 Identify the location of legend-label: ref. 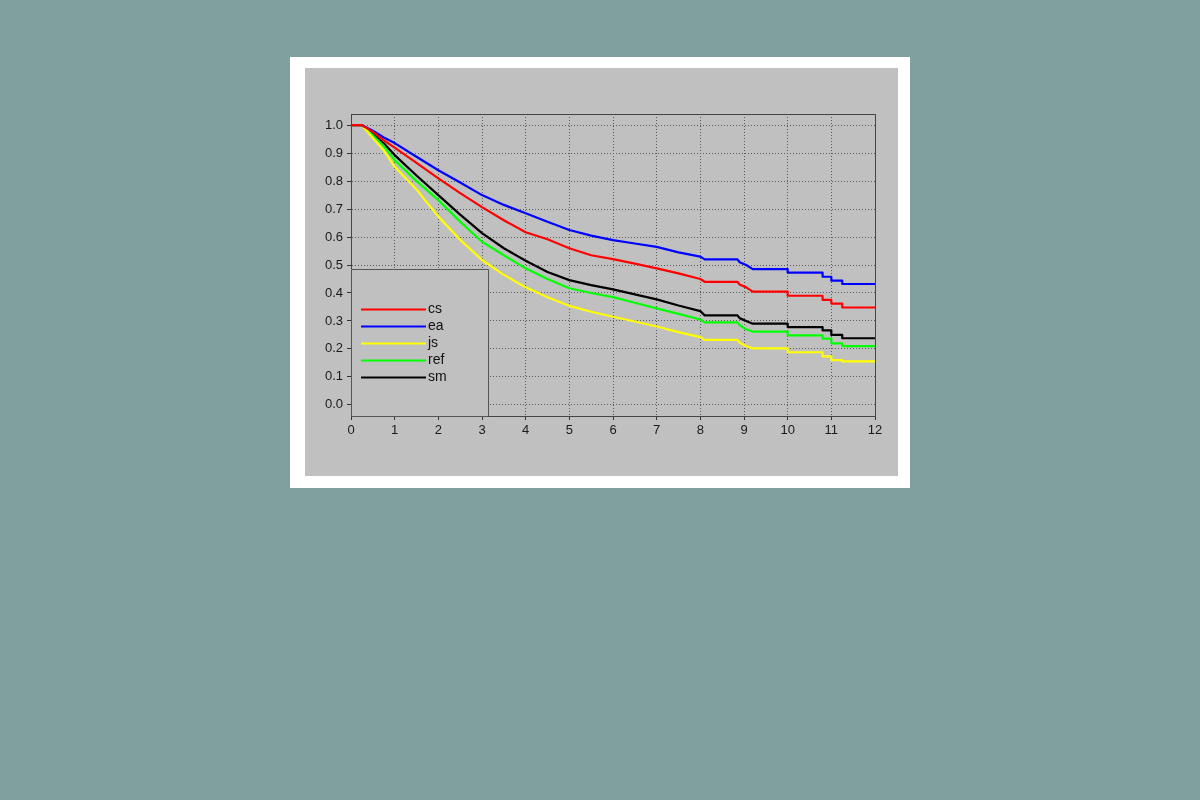
(436, 359).